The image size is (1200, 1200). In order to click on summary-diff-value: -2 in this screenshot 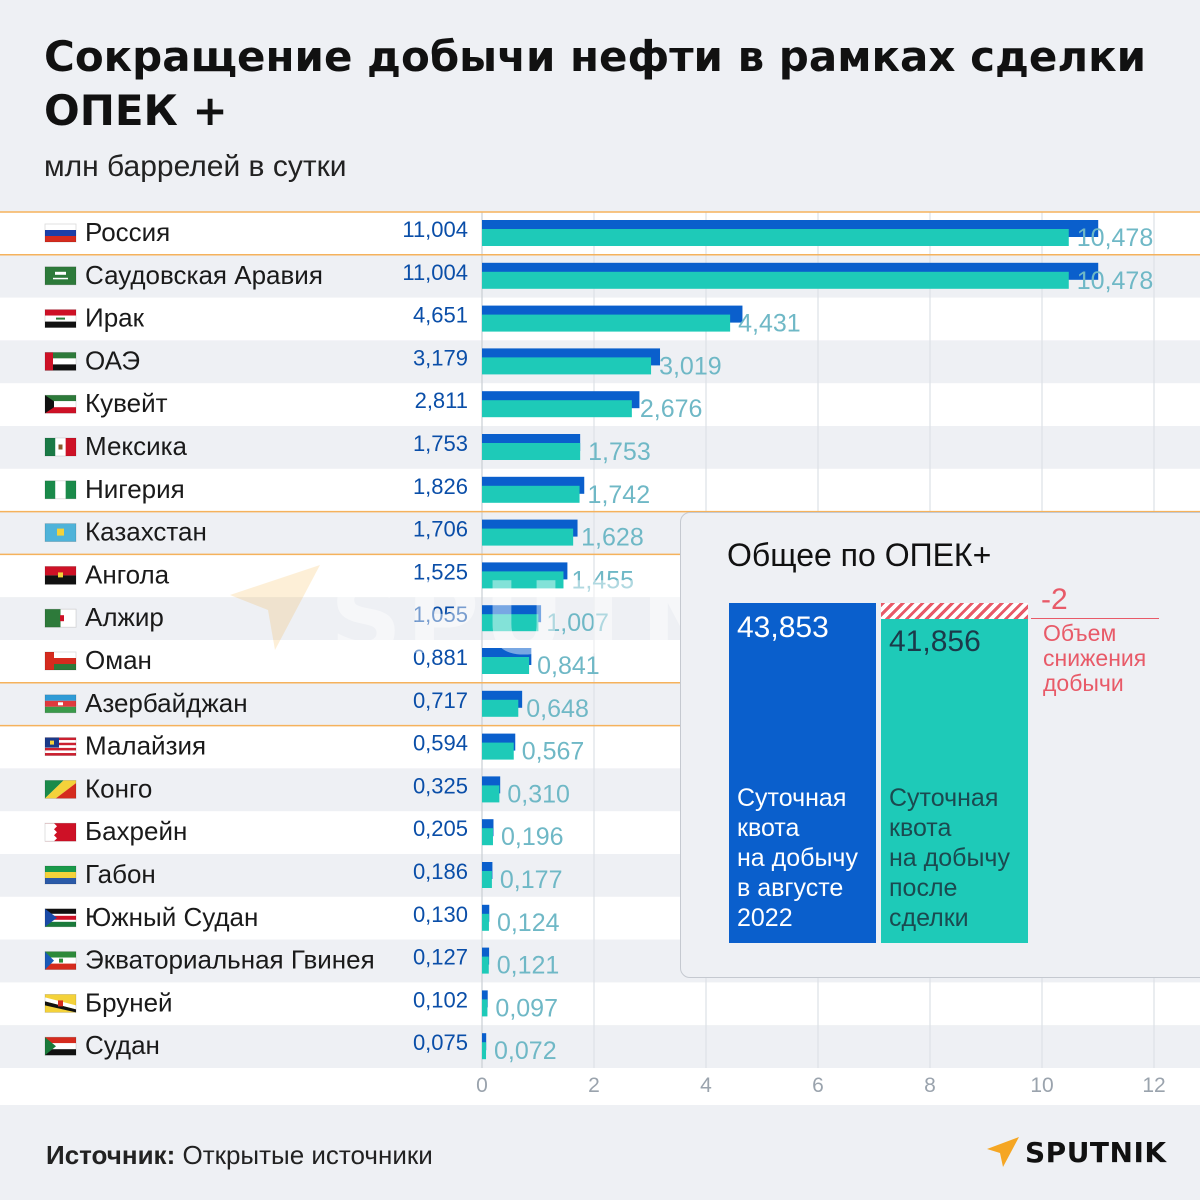, I will do `click(1054, 599)`.